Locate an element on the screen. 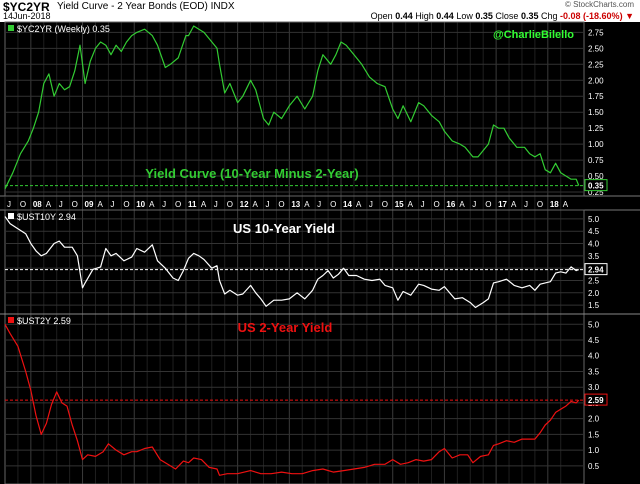 The height and width of the screenshot is (484, 640). chart-description-text: Yield Curve - 2 Year Bonds (EOD) is located at coordinates (132, 6).